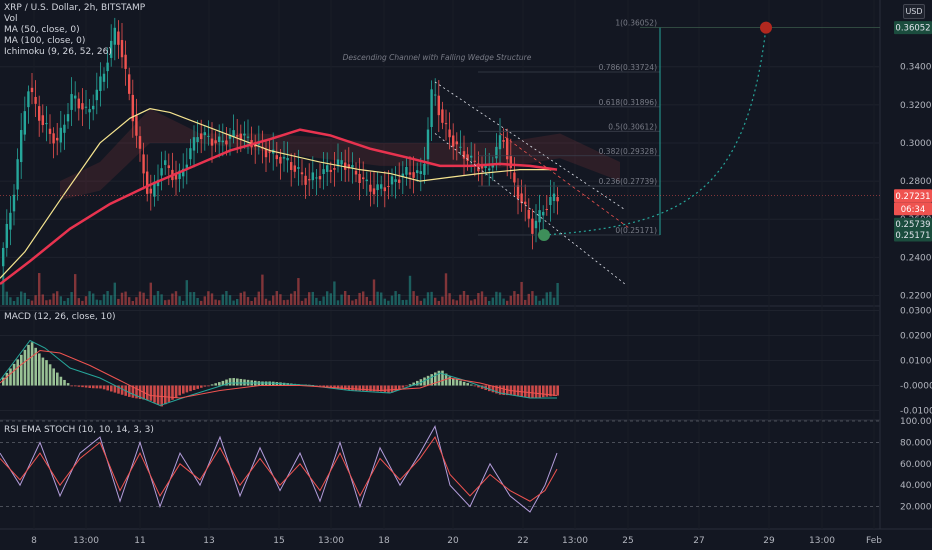 The width and height of the screenshot is (932, 550). What do you see at coordinates (45, 41) in the screenshot?
I see `indicator-ma100: MA (100, close, 0)` at bounding box center [45, 41].